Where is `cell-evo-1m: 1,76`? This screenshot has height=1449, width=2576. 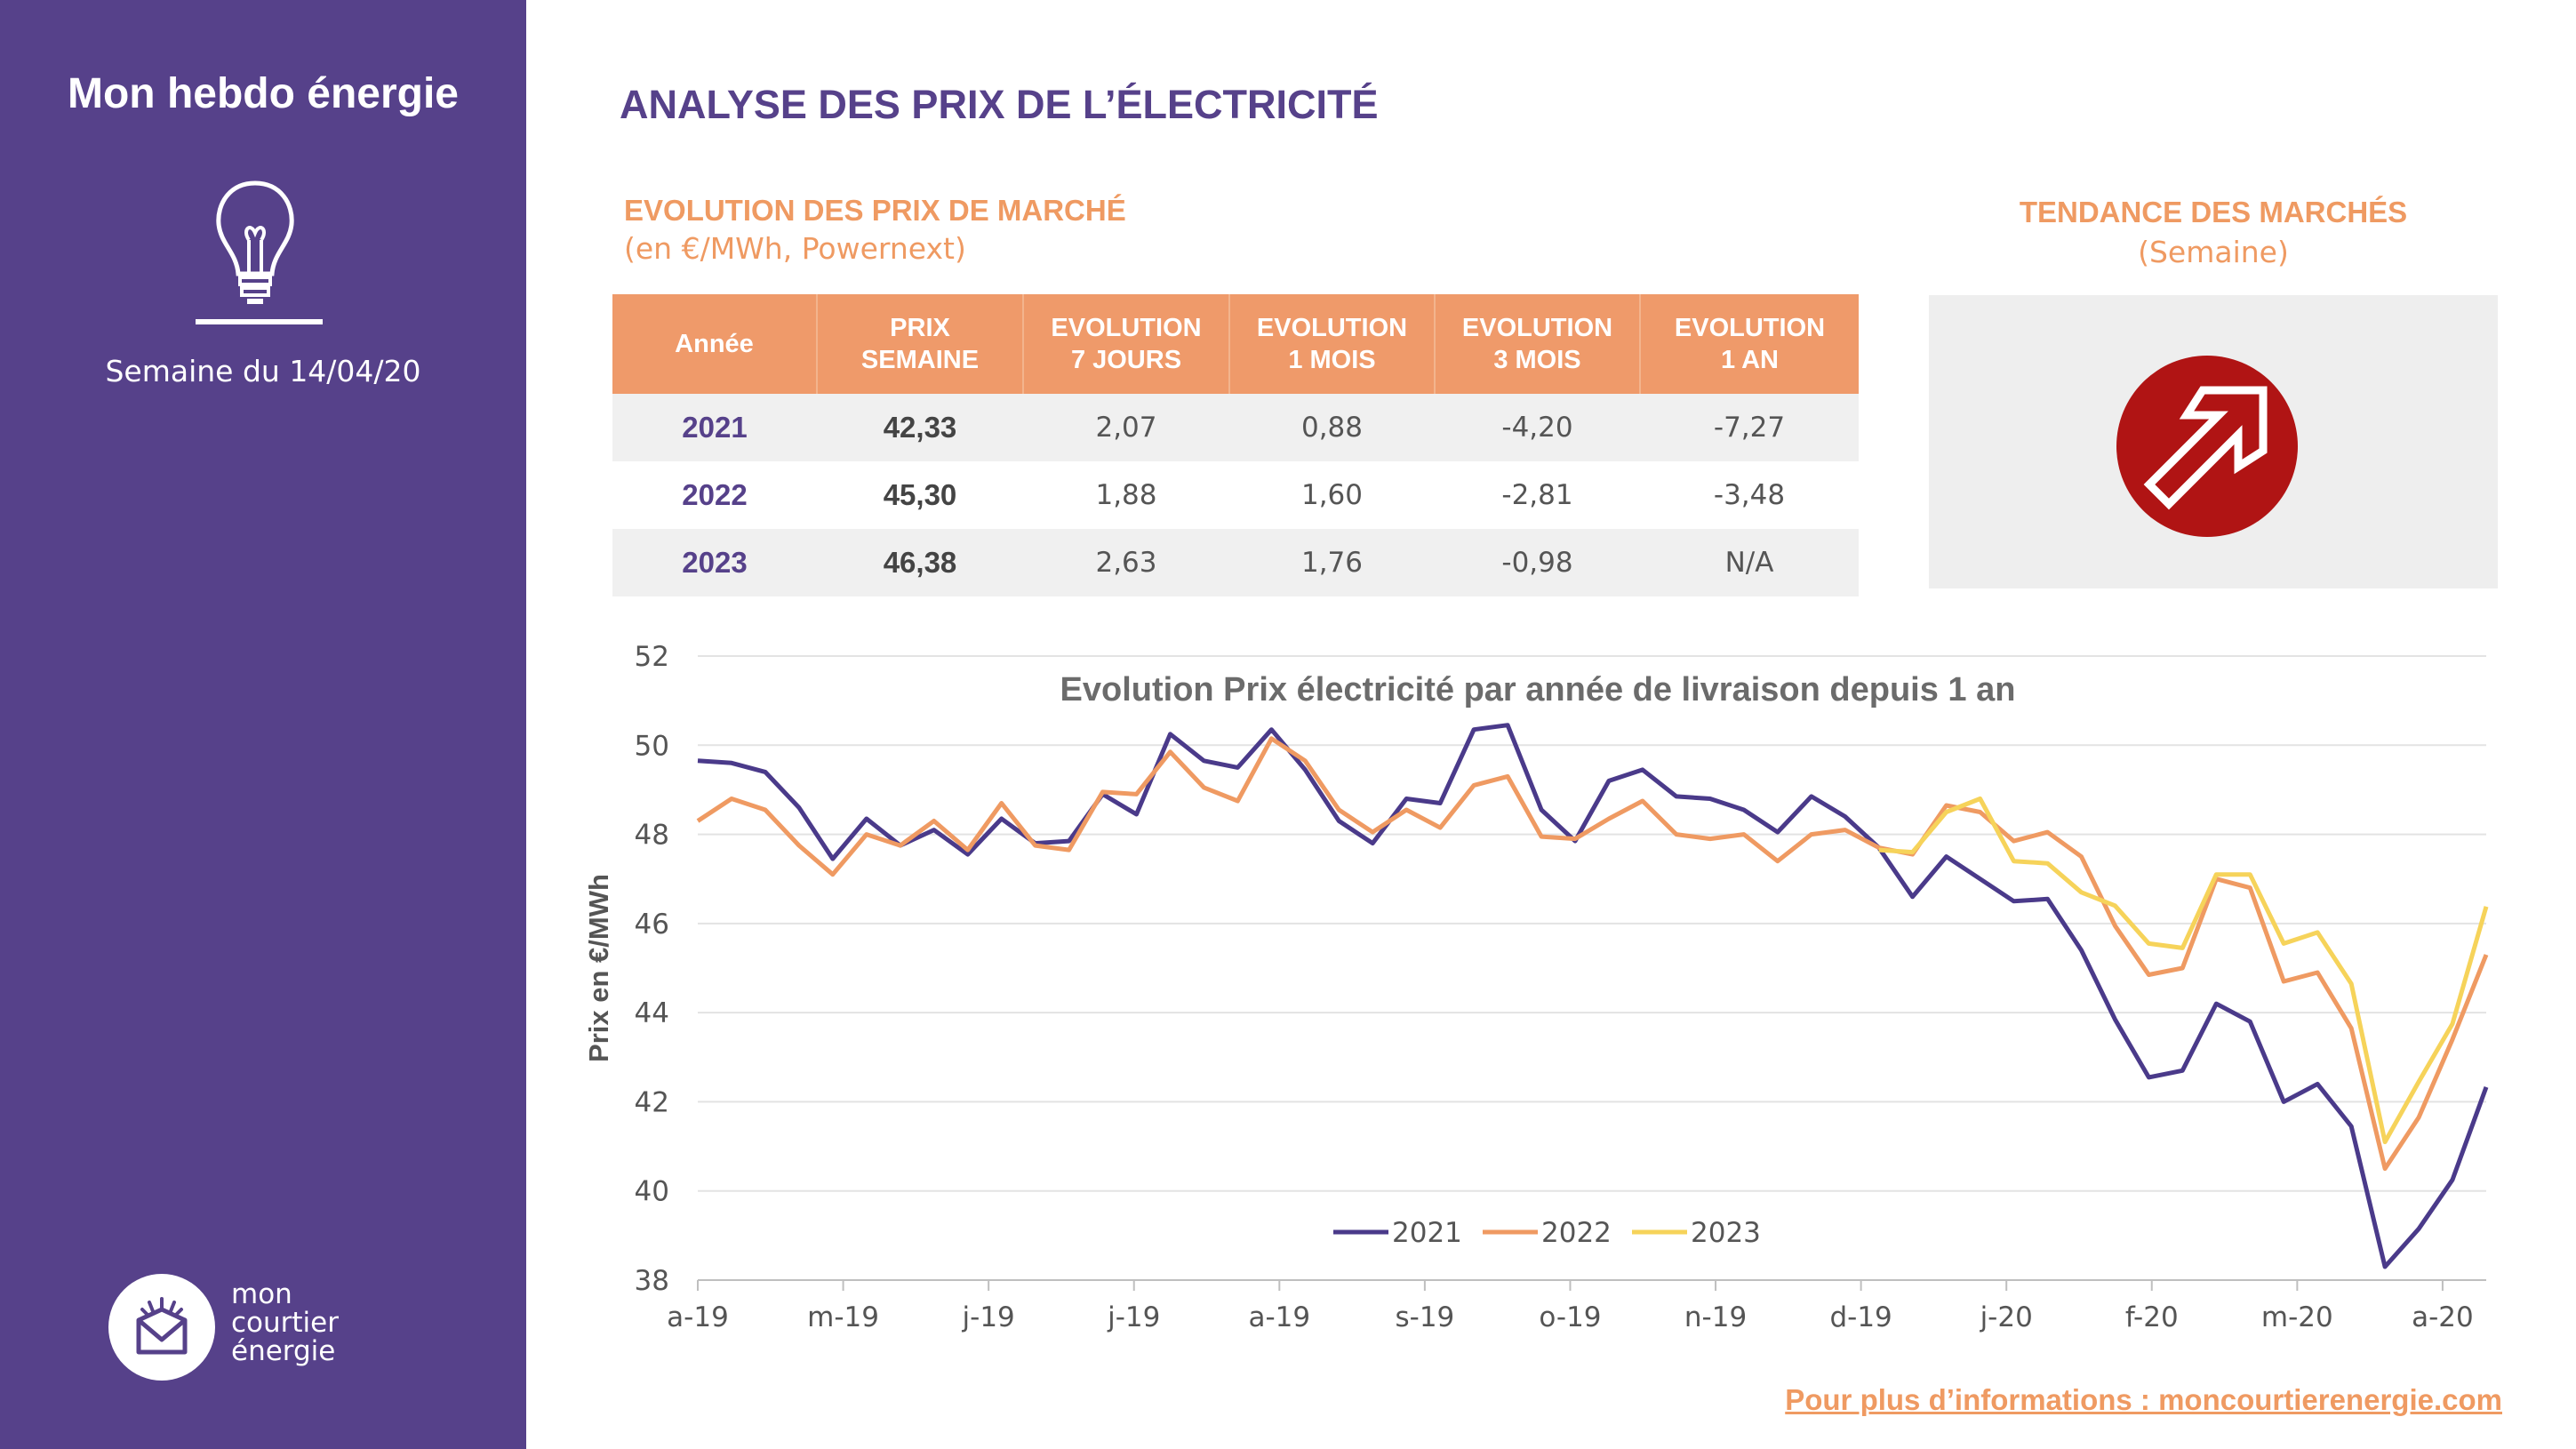 cell-evo-1m: 1,76 is located at coordinates (1332, 562).